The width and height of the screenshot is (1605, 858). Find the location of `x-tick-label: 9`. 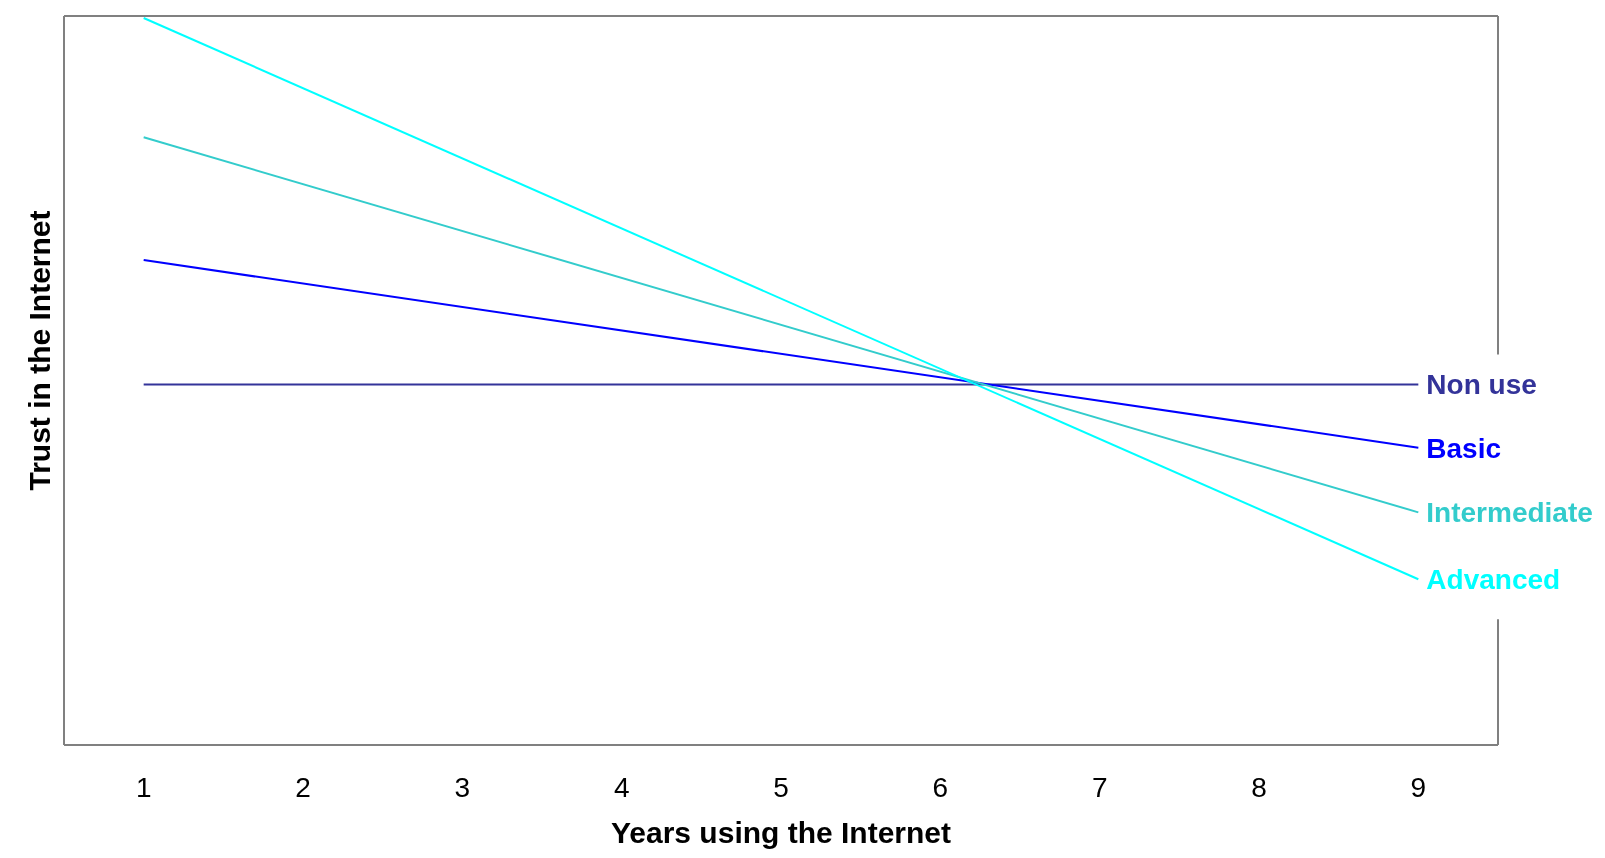

x-tick-label: 9 is located at coordinates (1418, 787).